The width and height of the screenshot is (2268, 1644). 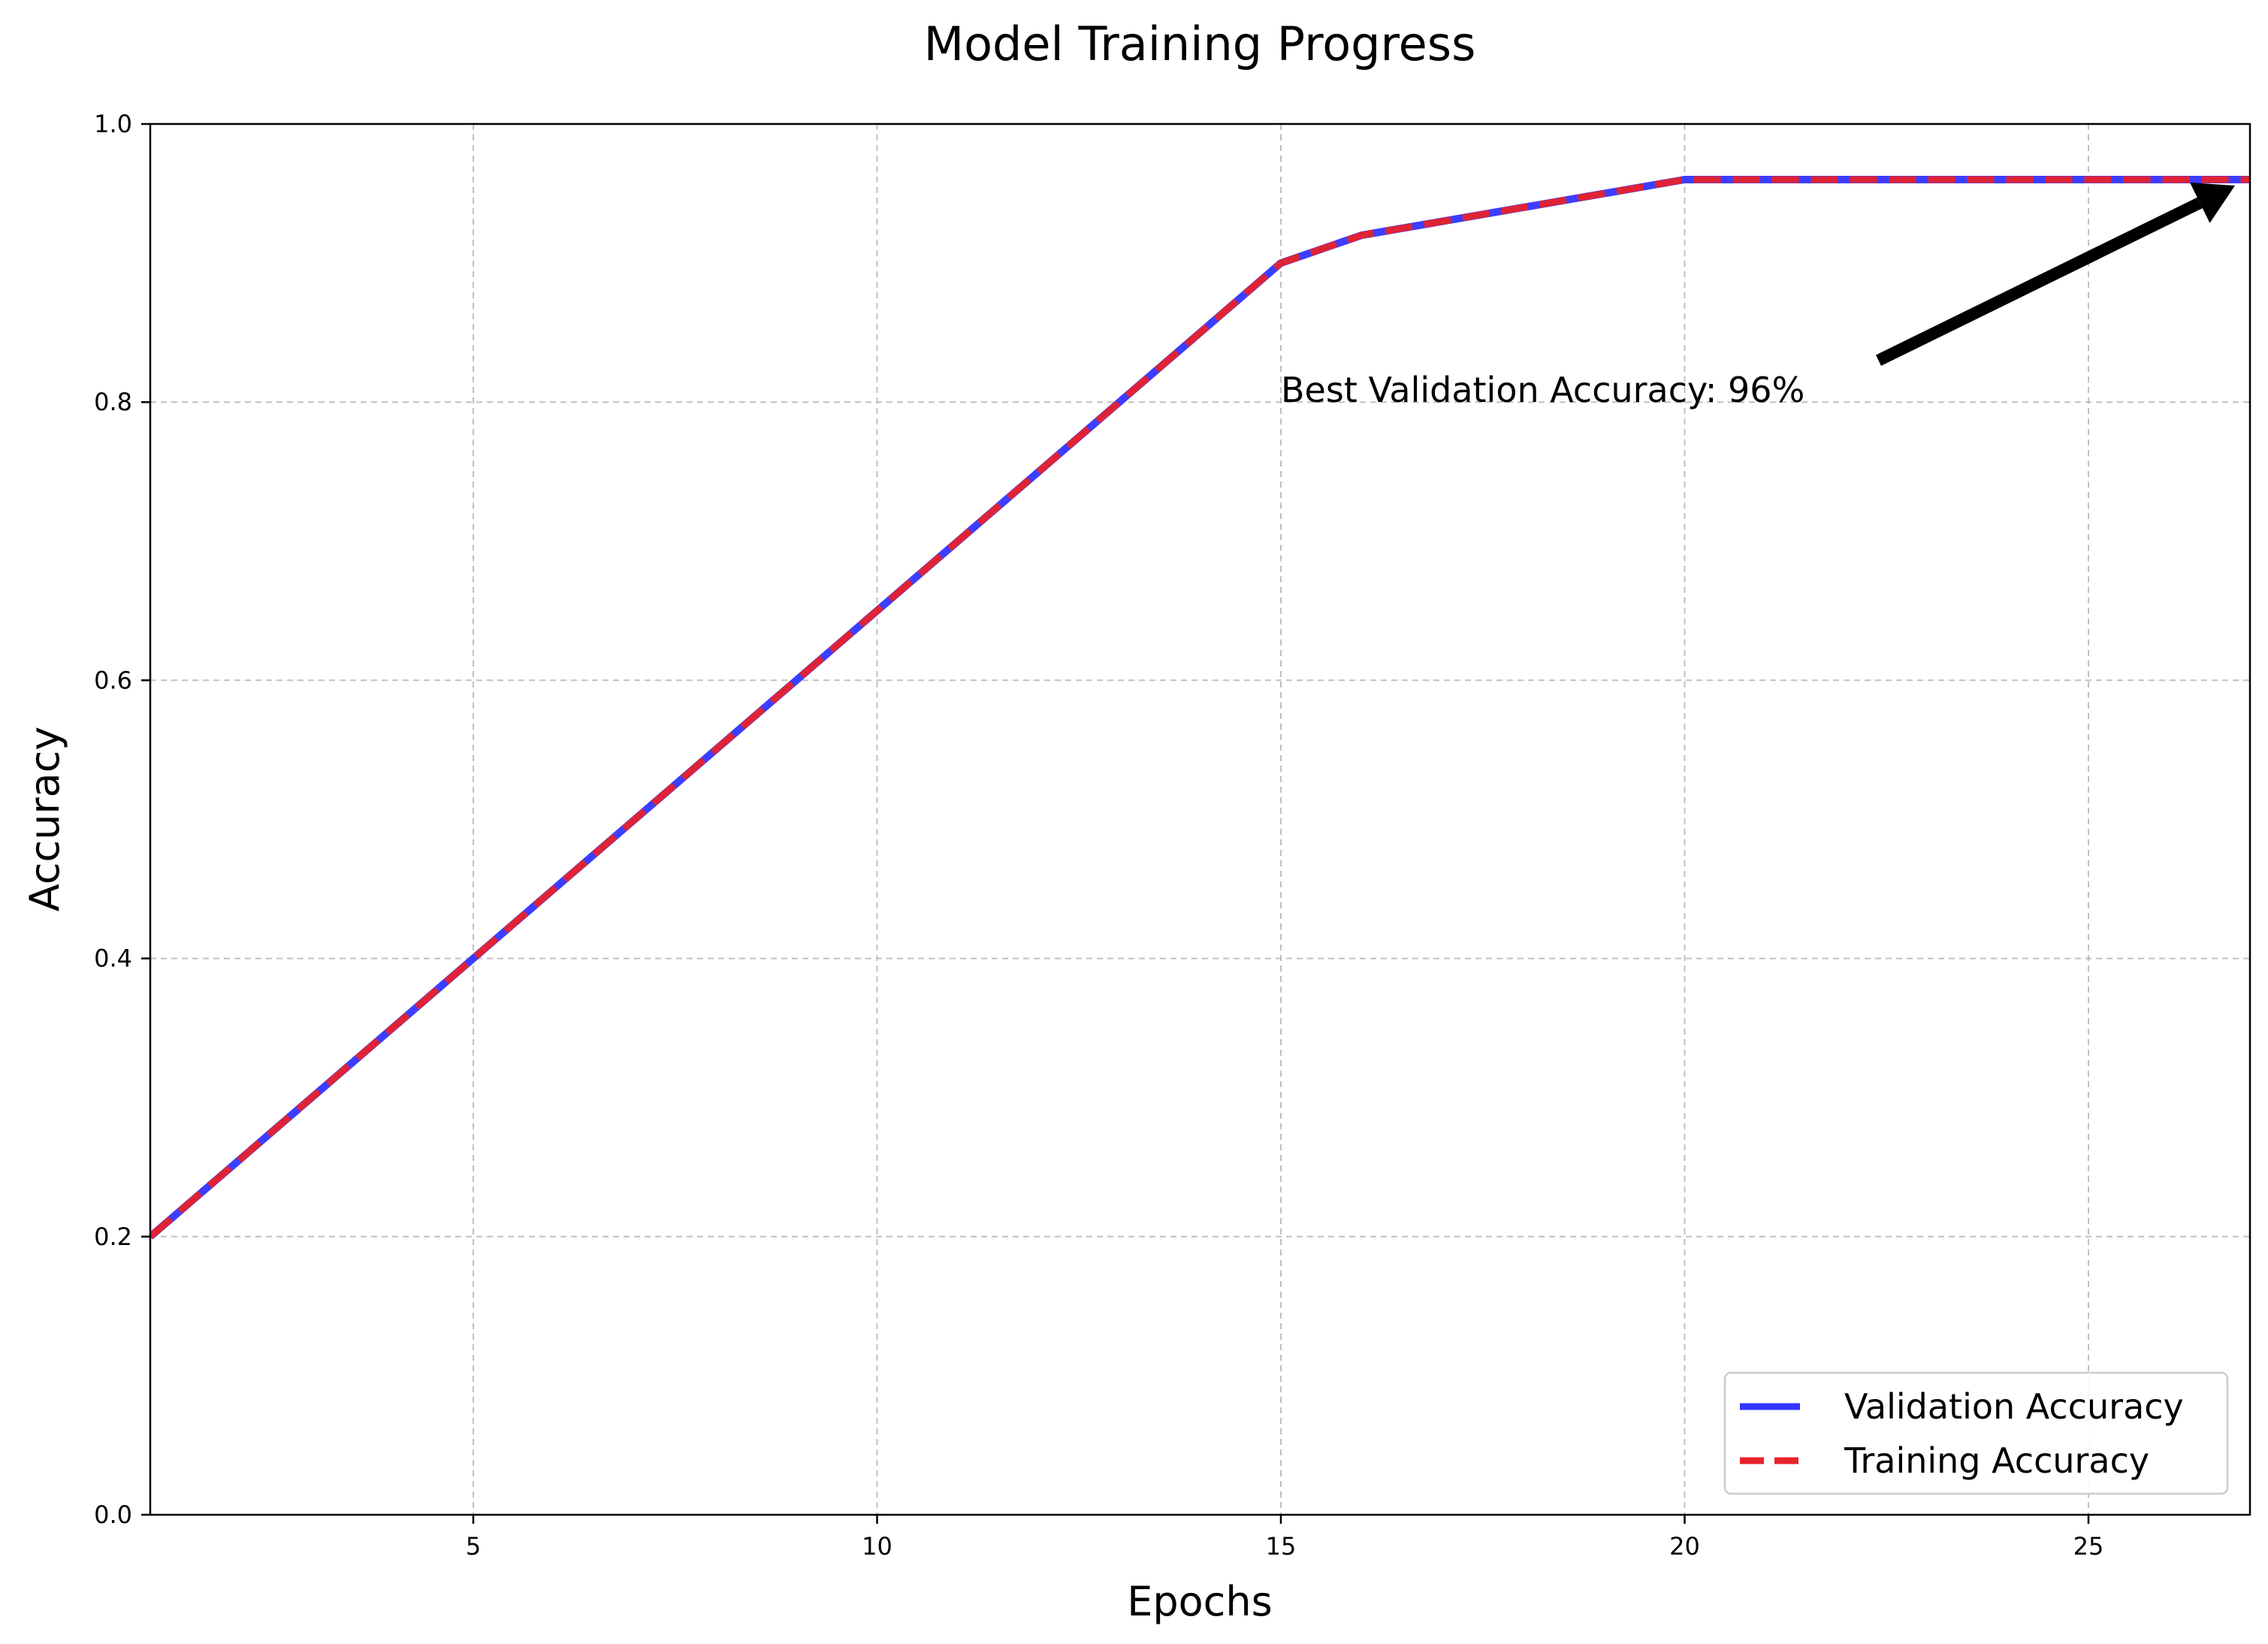 What do you see at coordinates (113, 124) in the screenshot?
I see `y-tick-label: 1.0` at bounding box center [113, 124].